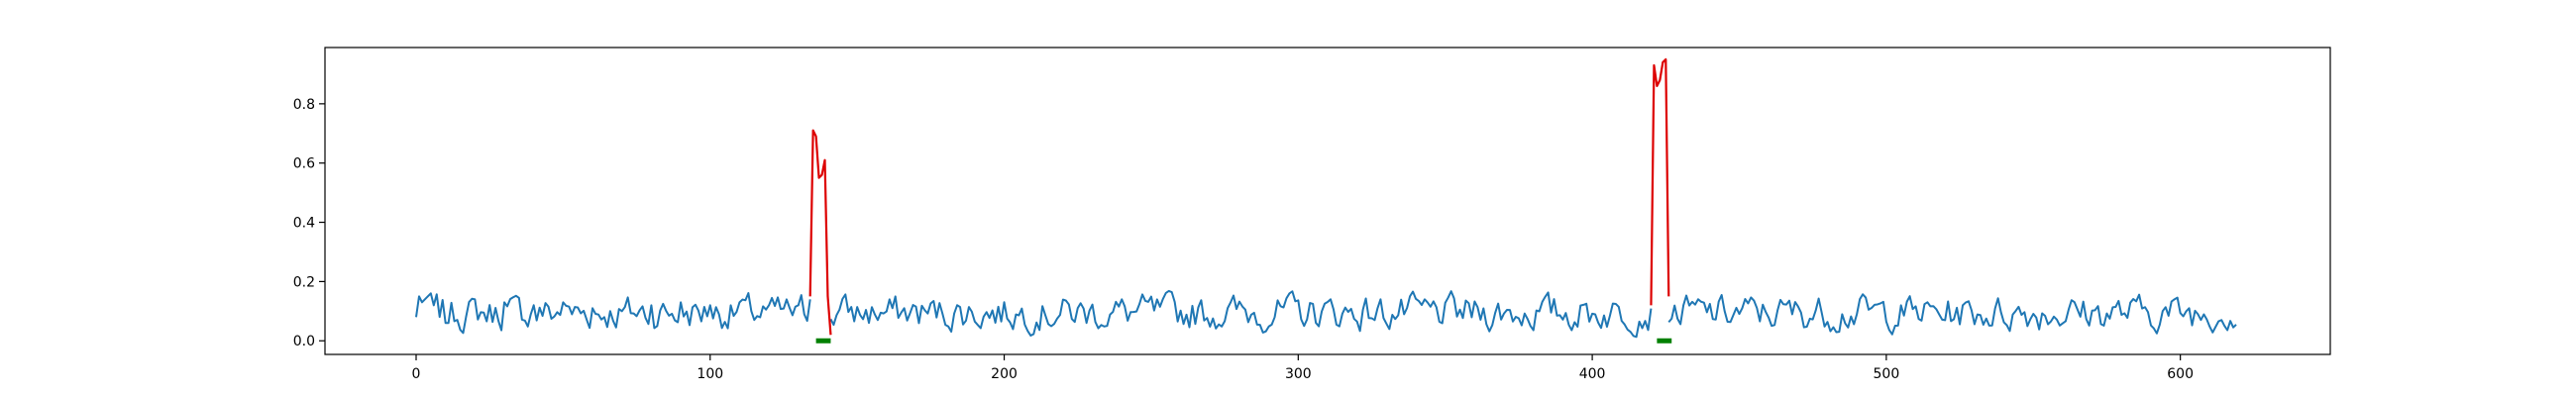 Image resolution: width=2576 pixels, height=396 pixels. I want to click on y-tick-label-2: 0.4, so click(304, 224).